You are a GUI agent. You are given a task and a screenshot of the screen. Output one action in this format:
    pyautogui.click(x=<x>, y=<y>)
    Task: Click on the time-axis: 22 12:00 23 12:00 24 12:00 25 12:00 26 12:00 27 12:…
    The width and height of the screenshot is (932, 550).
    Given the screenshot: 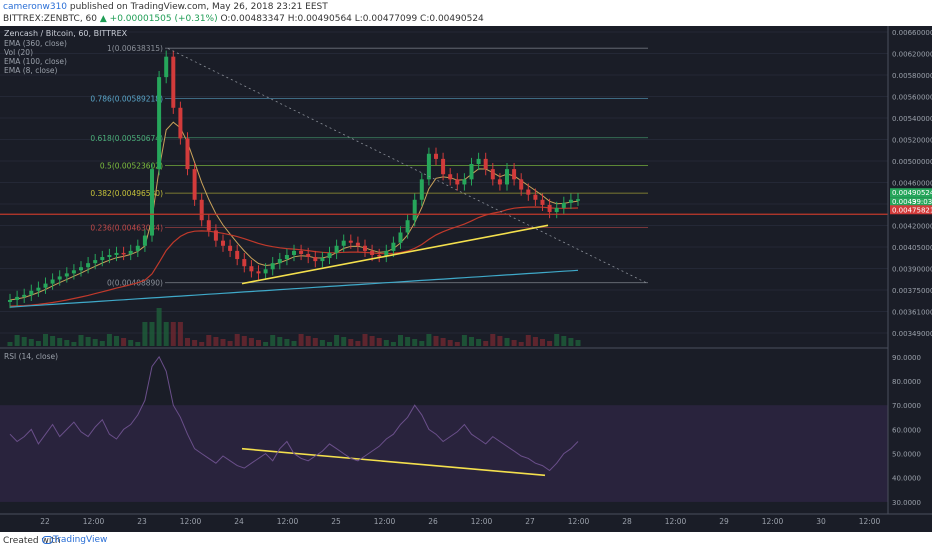 What is the action you would take?
    pyautogui.click(x=460, y=521)
    